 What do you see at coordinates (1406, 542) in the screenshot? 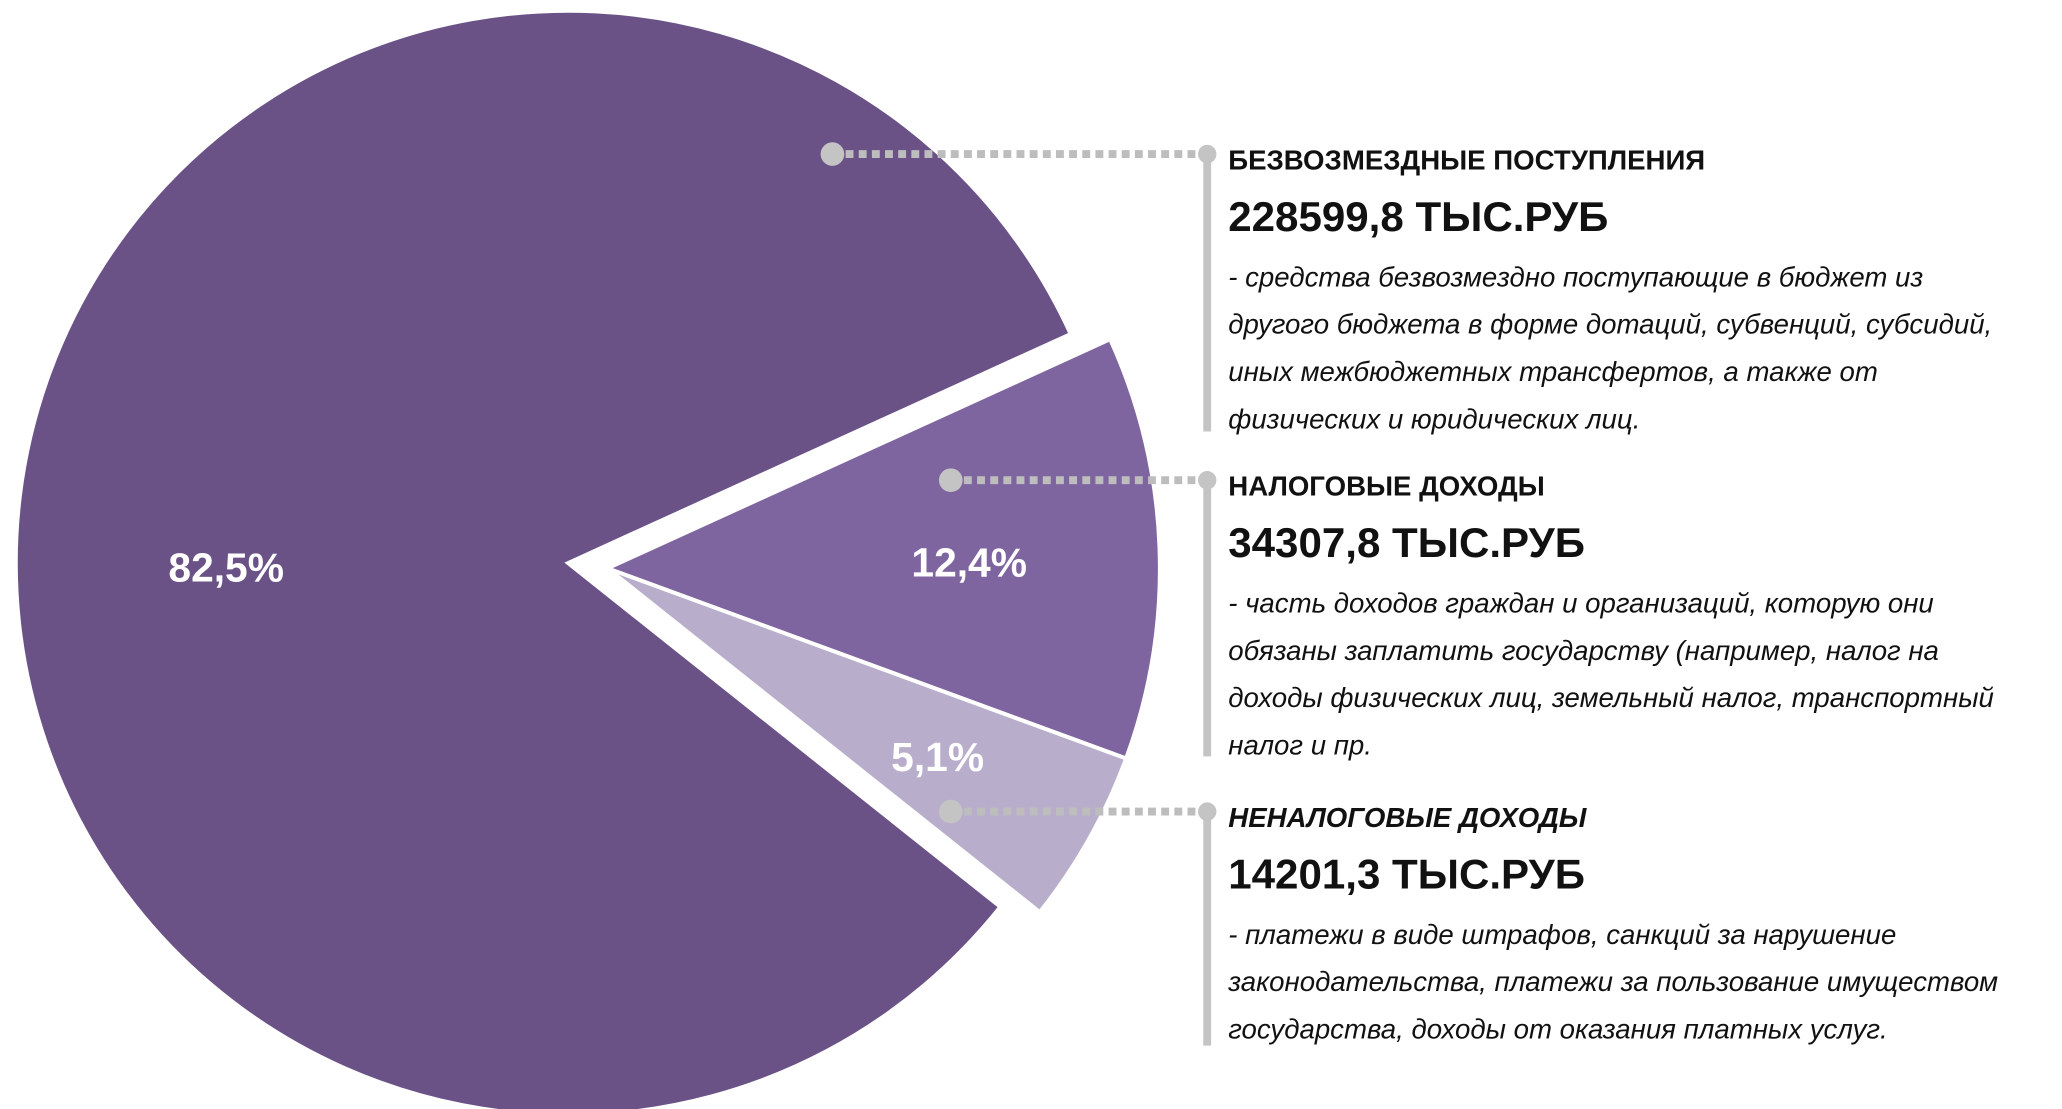
I see `amount: 34307,8 ТЫС.РУБ` at bounding box center [1406, 542].